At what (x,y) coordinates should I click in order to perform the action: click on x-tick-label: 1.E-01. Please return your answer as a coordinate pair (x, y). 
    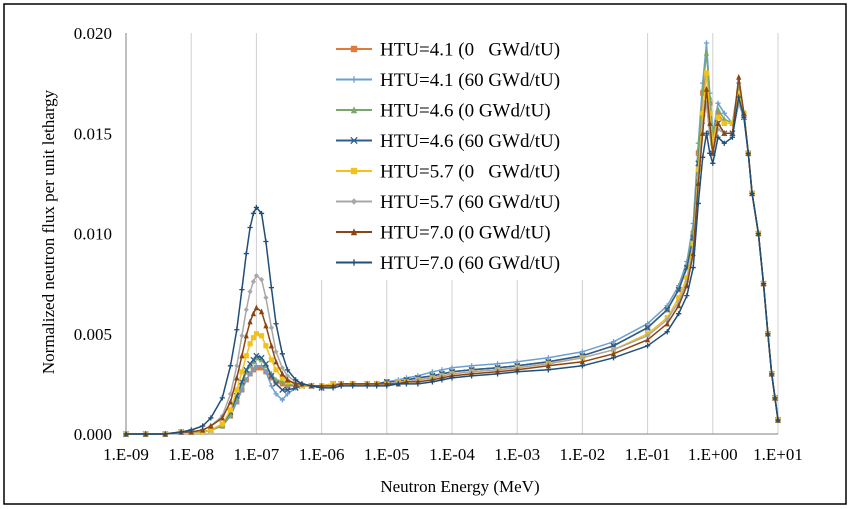
    Looking at the image, I should click on (648, 454).